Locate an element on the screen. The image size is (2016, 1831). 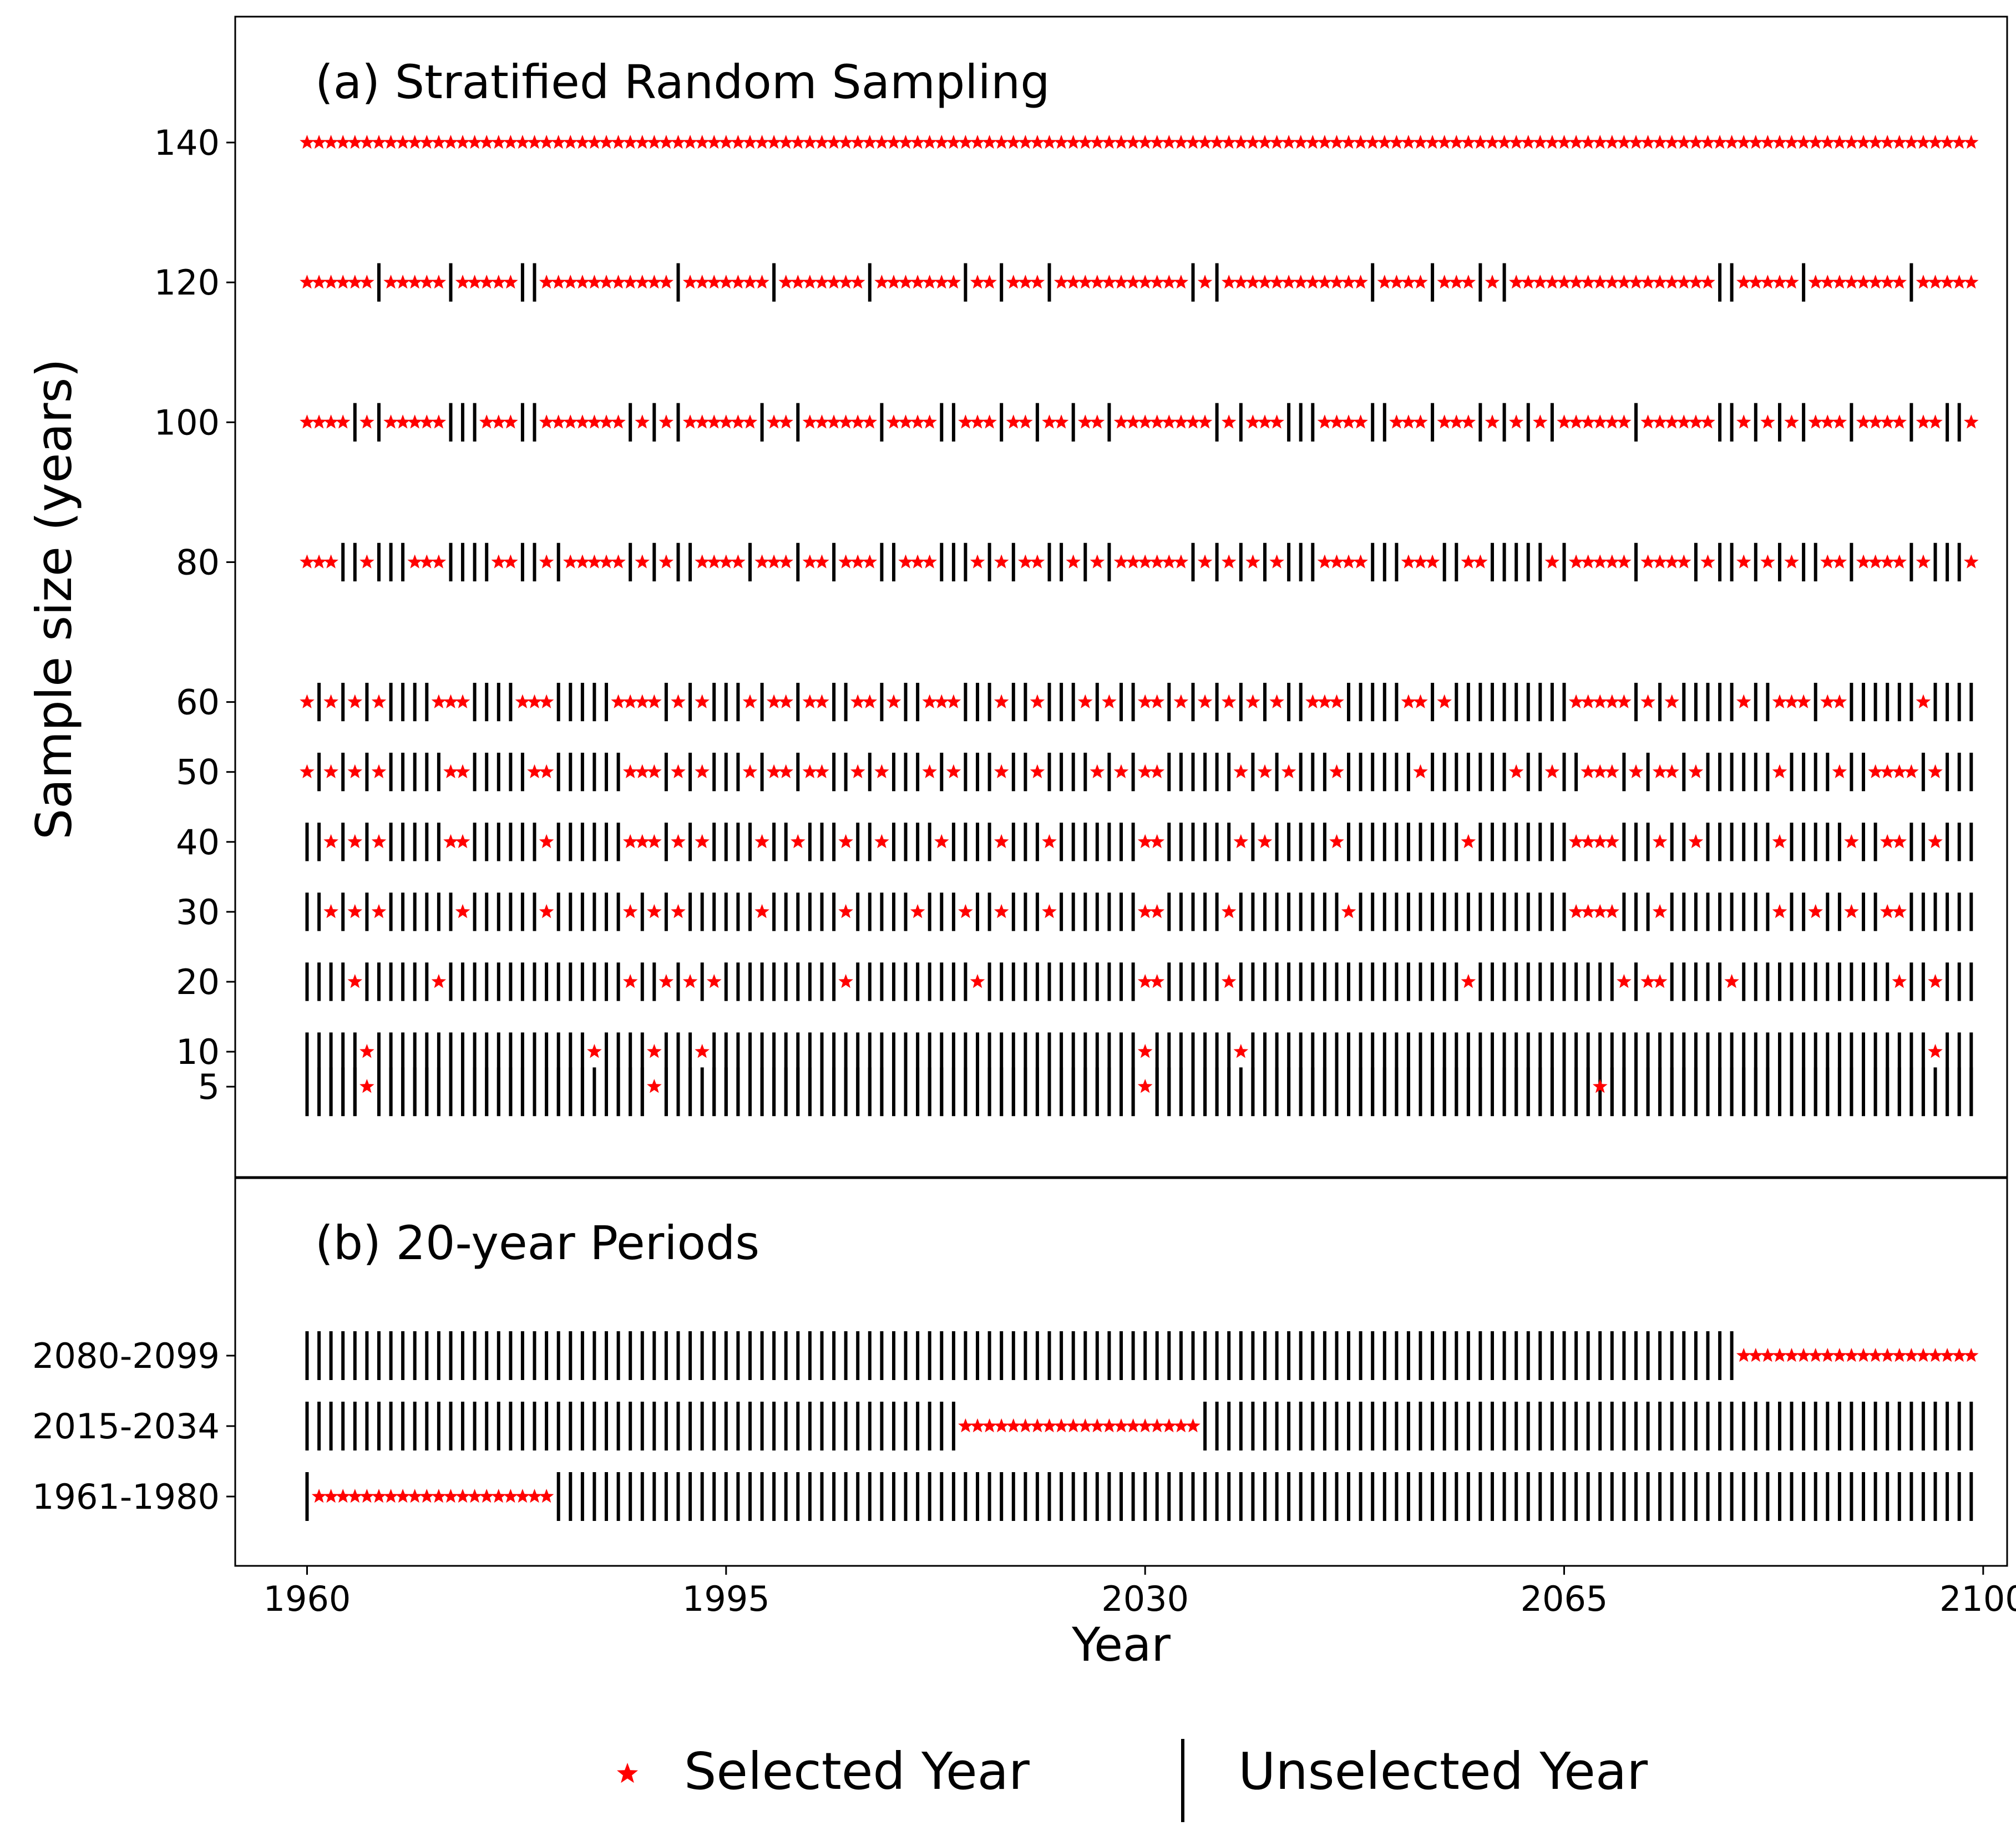
panel-b-y-ticks: 2080-2099 2015-2034 1961-1980 is located at coordinates (133, 1426).